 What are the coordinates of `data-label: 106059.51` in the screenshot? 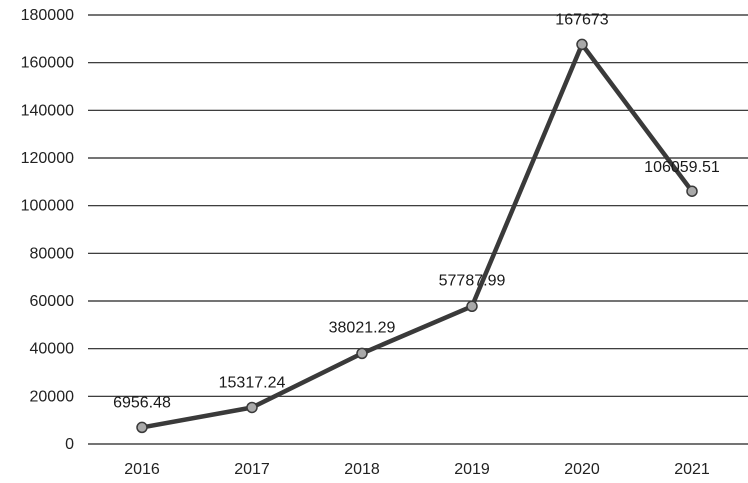 It's located at (682, 167).